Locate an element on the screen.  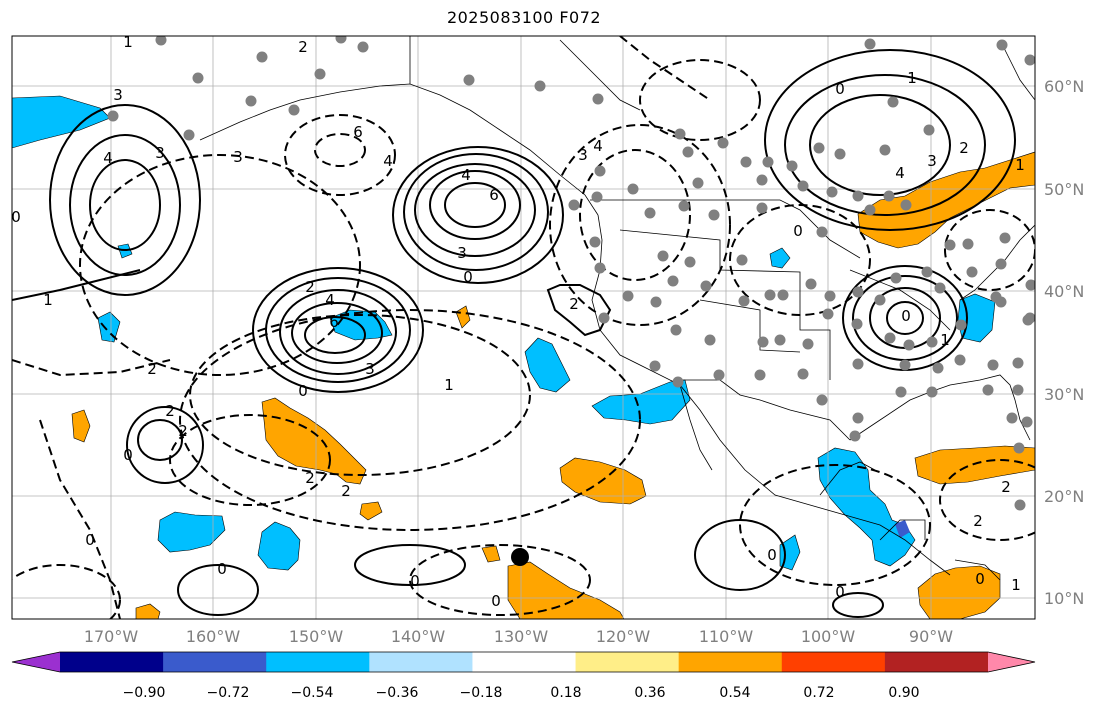
colorbar-extend-low is located at coordinates (36, 662).